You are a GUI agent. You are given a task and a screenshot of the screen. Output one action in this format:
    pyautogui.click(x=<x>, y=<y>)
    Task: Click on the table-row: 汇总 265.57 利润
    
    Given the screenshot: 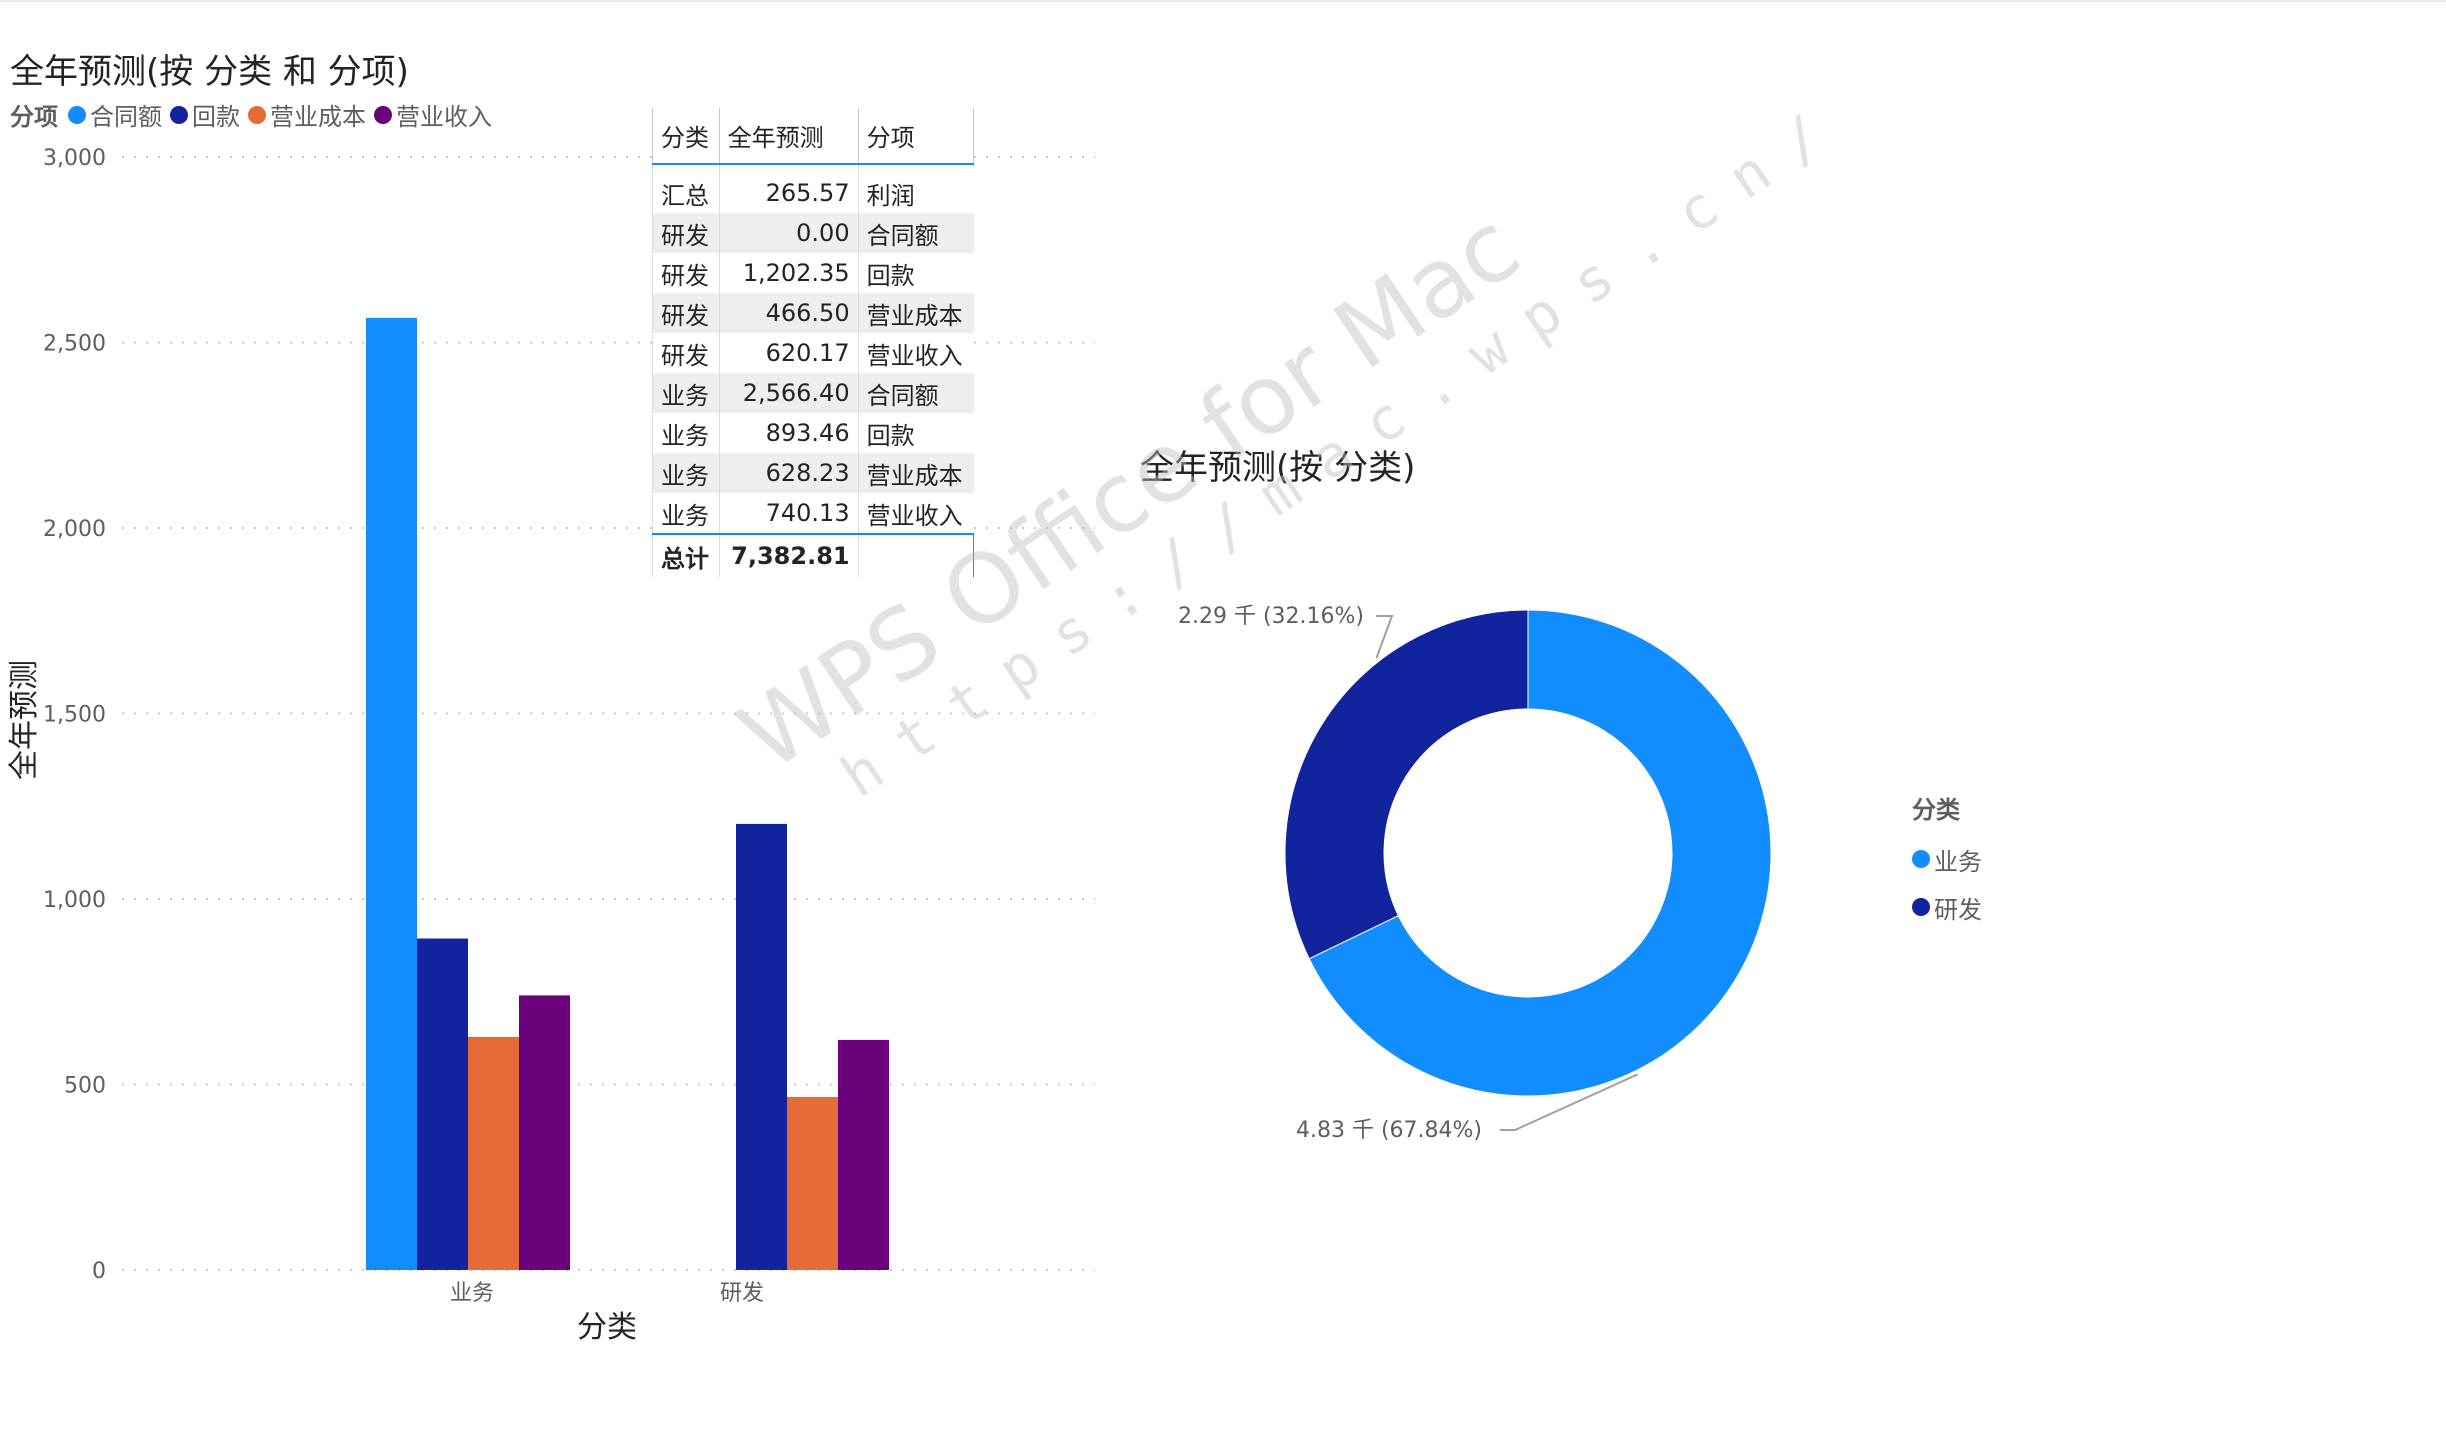 What is the action you would take?
    pyautogui.click(x=813, y=188)
    